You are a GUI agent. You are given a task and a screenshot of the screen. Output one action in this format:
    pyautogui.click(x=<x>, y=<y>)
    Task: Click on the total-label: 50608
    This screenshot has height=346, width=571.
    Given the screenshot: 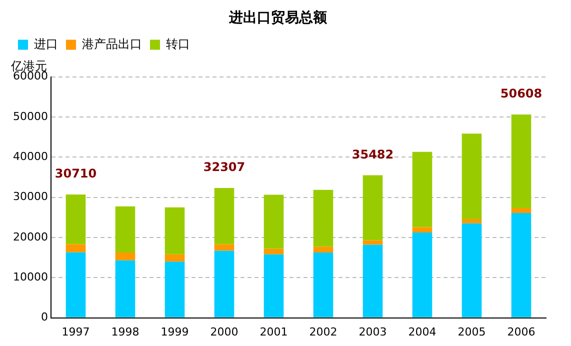 What is the action you would take?
    pyautogui.click(x=521, y=93)
    